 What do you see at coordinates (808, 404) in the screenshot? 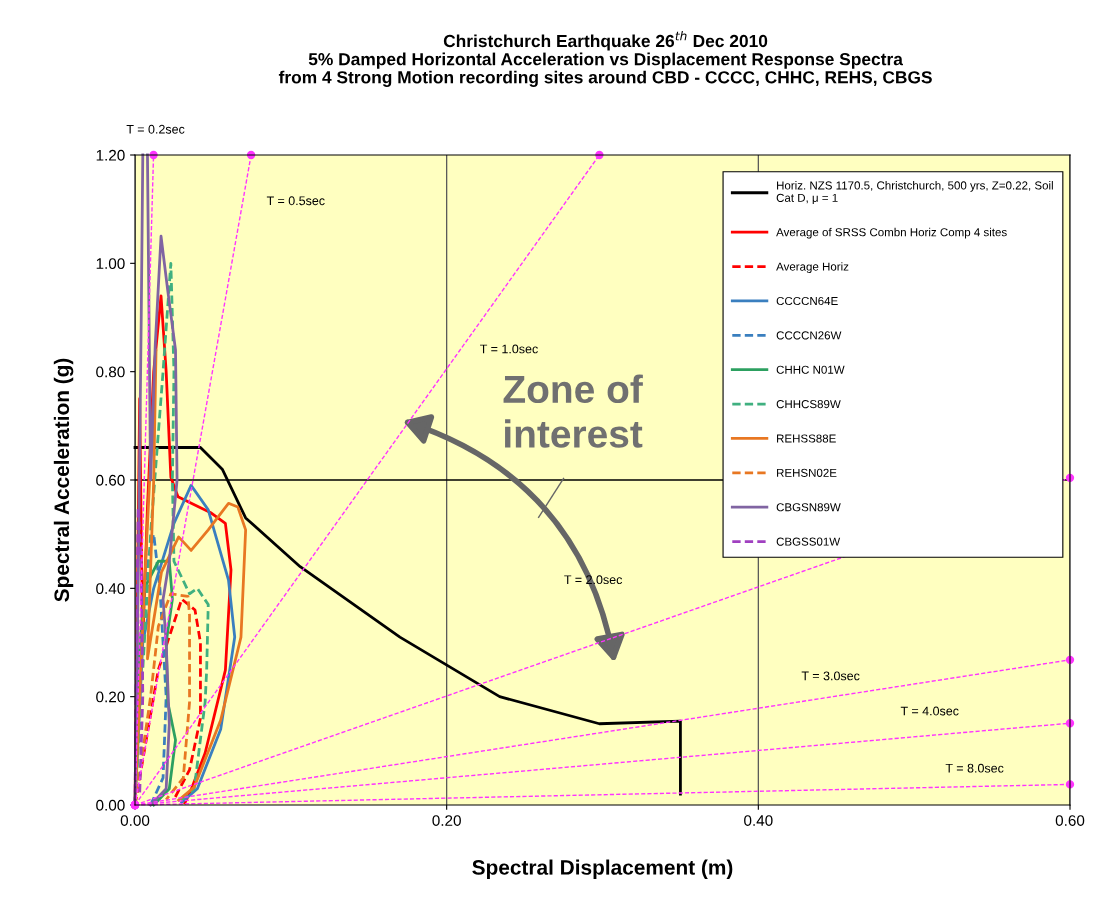
I see `legend-label: CHHCS89W` at bounding box center [808, 404].